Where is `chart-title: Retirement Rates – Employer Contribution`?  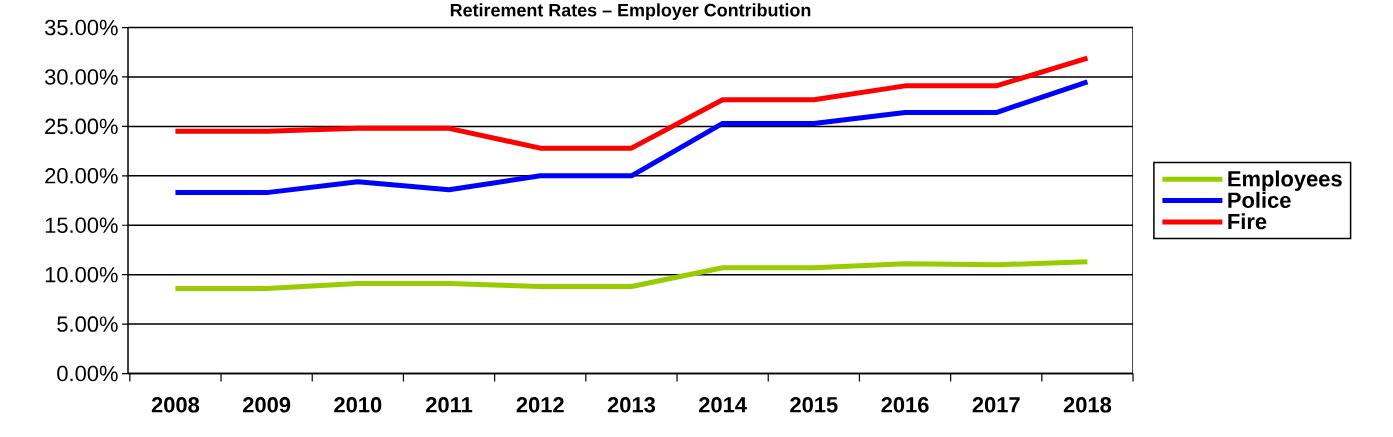
chart-title: Retirement Rates – Employer Contribution is located at coordinates (630, 12).